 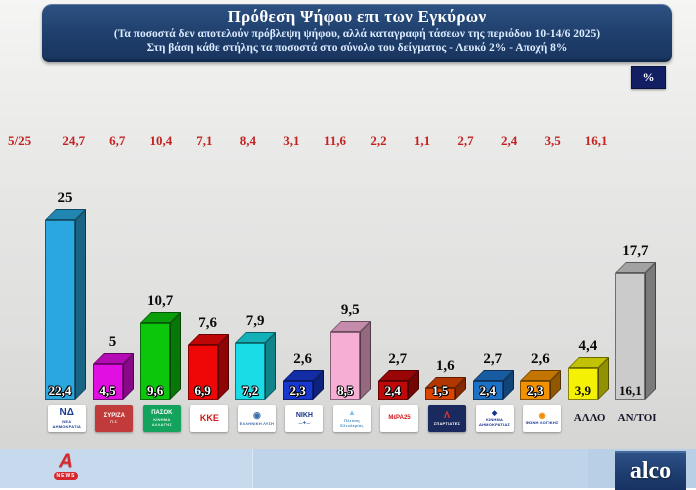 What do you see at coordinates (348, 468) in the screenshot?
I see `footer-strip` at bounding box center [348, 468].